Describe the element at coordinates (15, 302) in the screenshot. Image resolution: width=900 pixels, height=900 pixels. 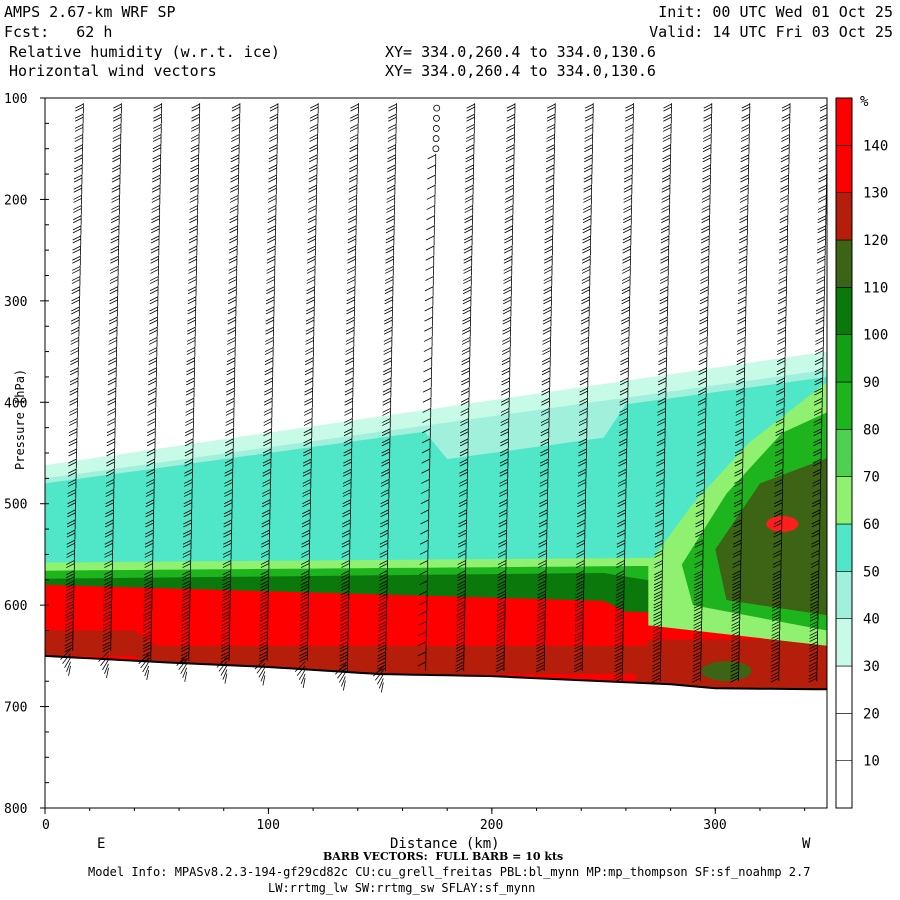
I see `y-tick-label: 300` at that location.